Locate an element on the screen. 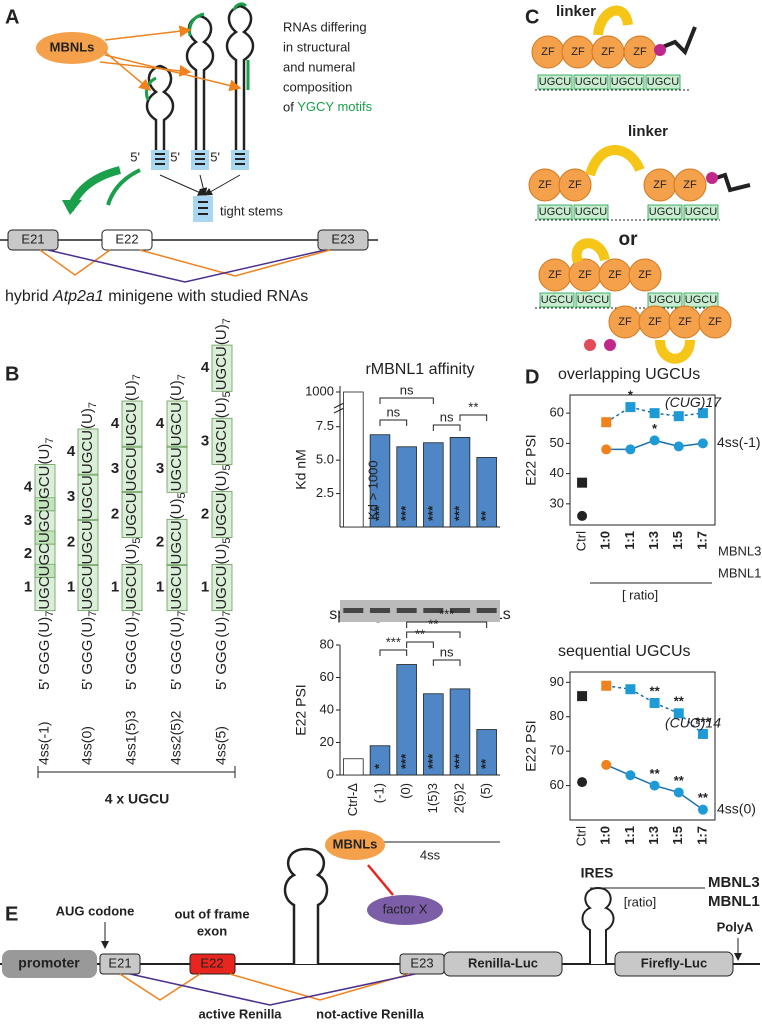  cat: 2(5)2 is located at coordinates (458, 798).